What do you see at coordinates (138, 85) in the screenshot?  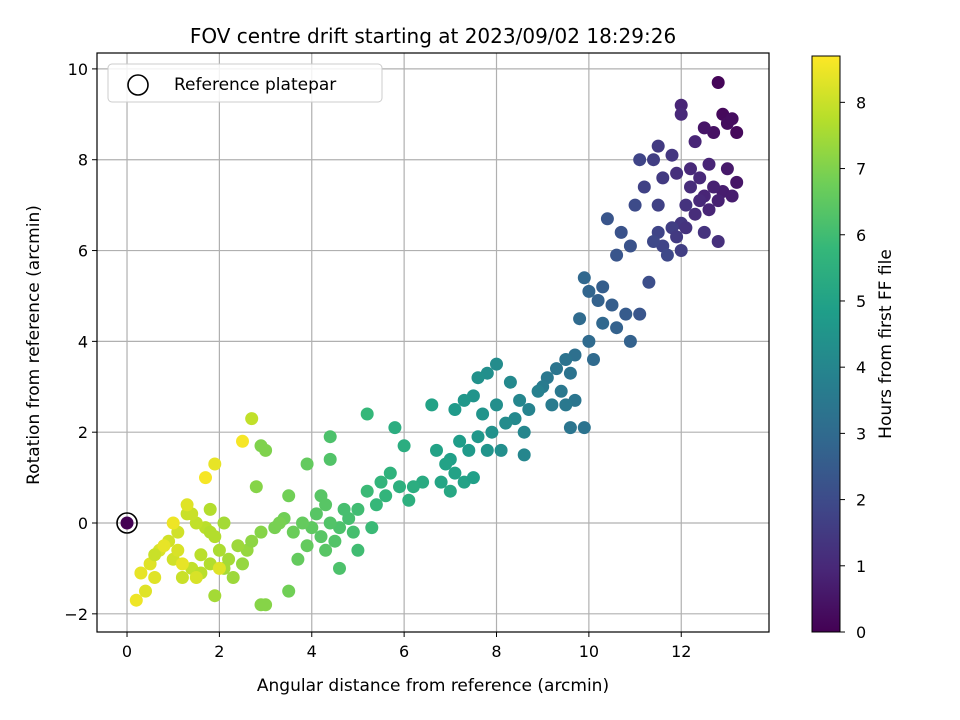 I see `legend-marker` at bounding box center [138, 85].